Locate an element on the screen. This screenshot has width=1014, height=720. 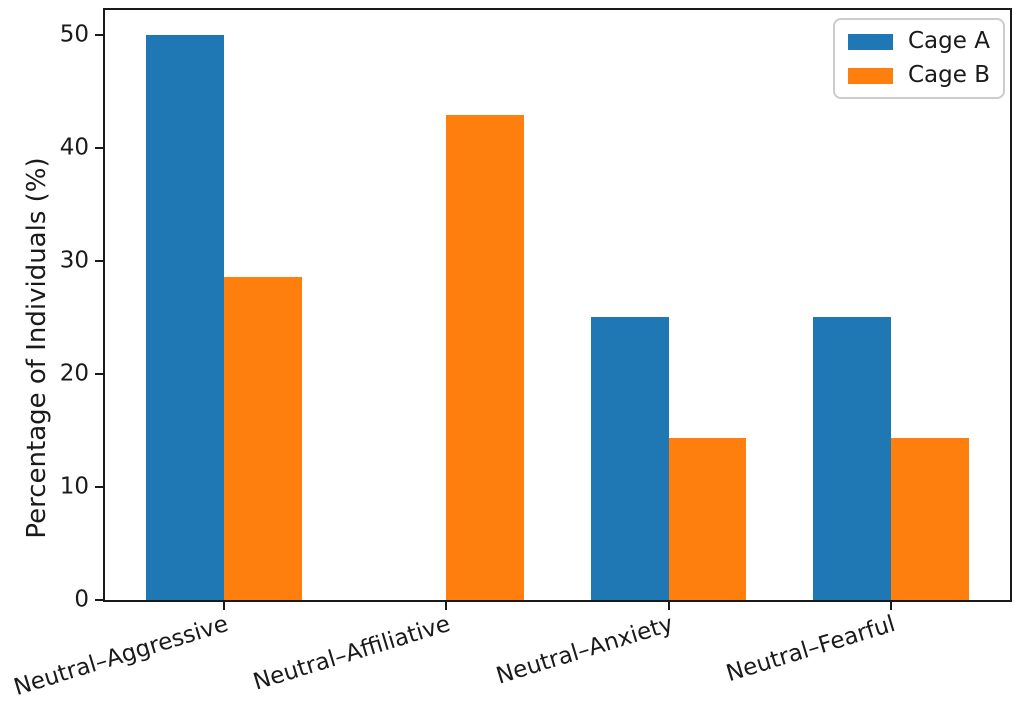
bar-cage-a-neutral-aggressive is located at coordinates (185, 317).